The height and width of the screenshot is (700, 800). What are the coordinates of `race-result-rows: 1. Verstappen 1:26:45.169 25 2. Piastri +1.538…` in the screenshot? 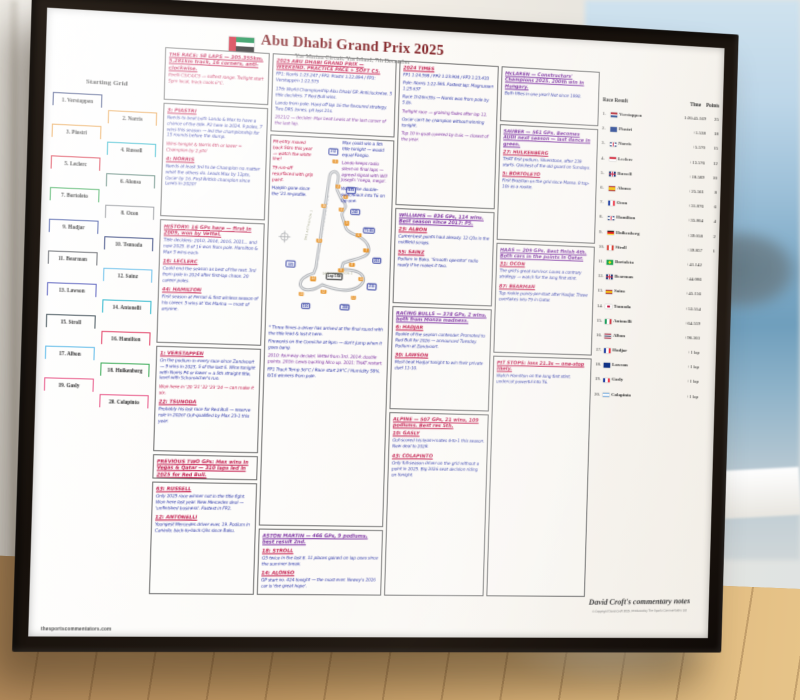 It's located at (656, 256).